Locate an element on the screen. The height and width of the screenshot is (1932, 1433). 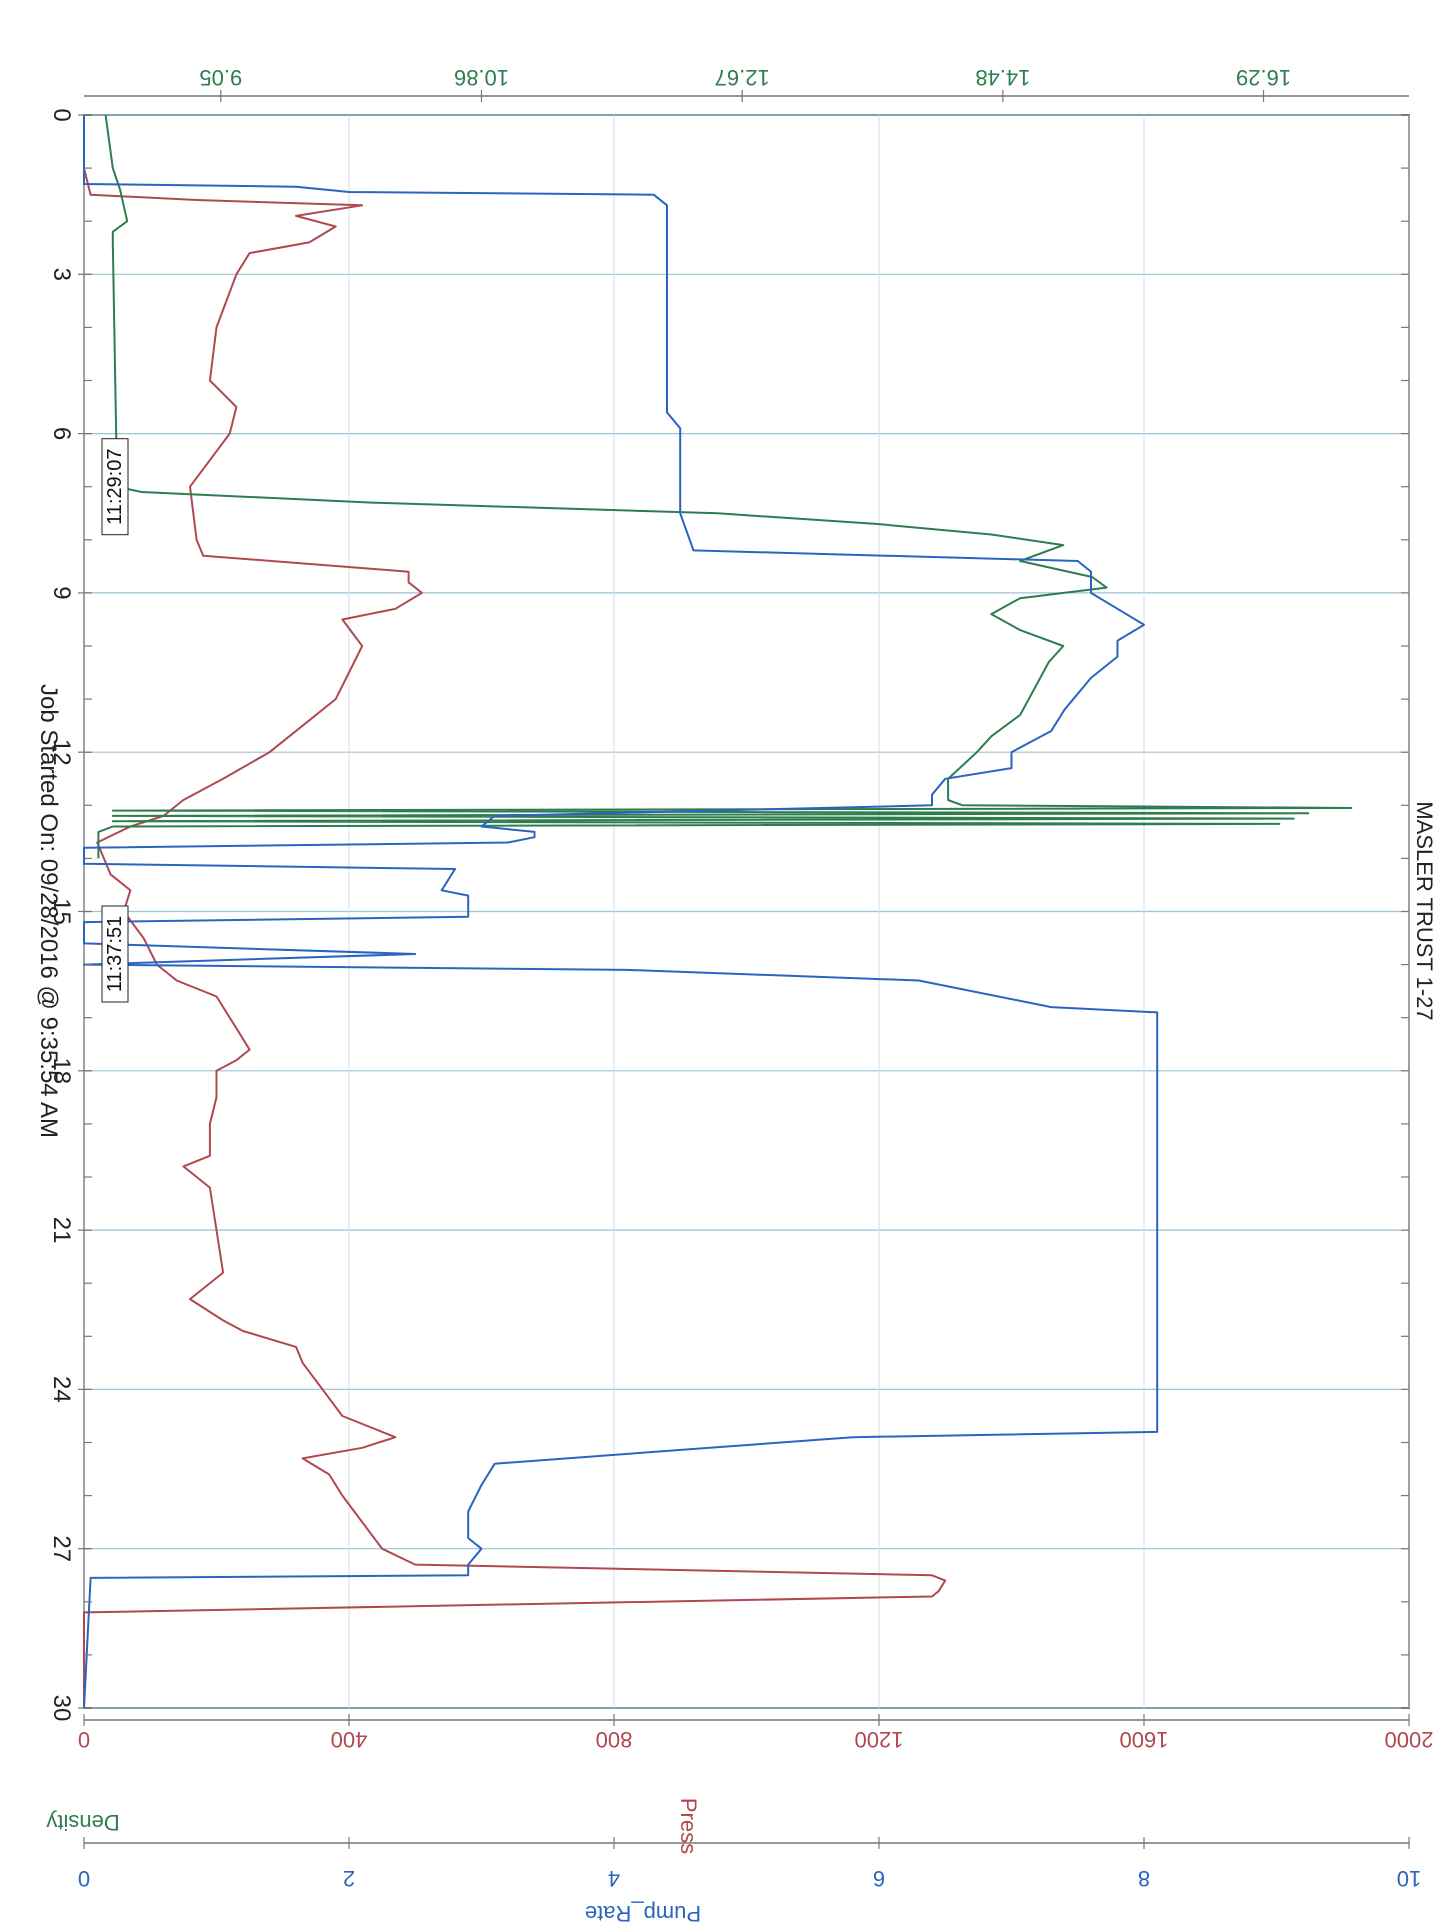
press-tick-label: 1600 is located at coordinates (1144, 1739).